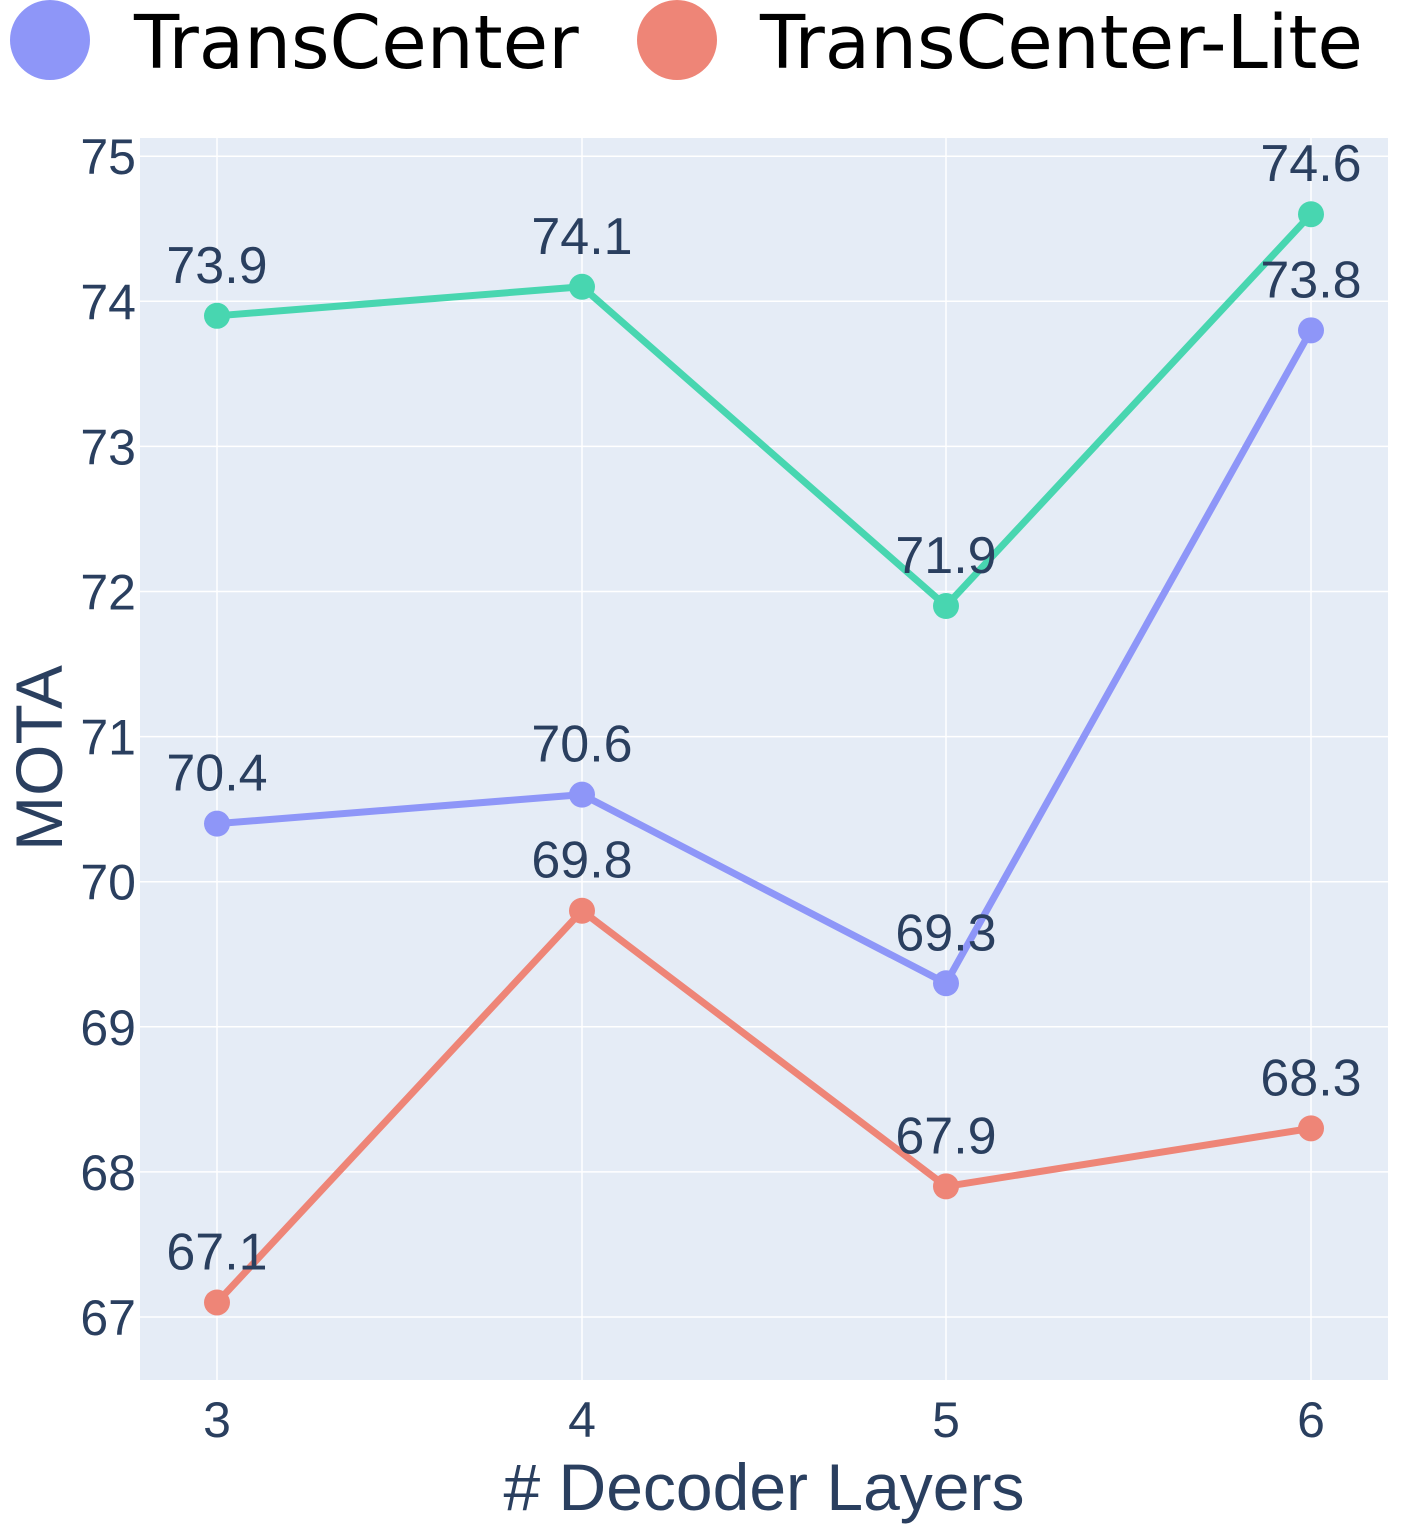 This screenshot has height=1526, width=1410. What do you see at coordinates (1310, 164) in the screenshot?
I see `data-label: 74.6` at bounding box center [1310, 164].